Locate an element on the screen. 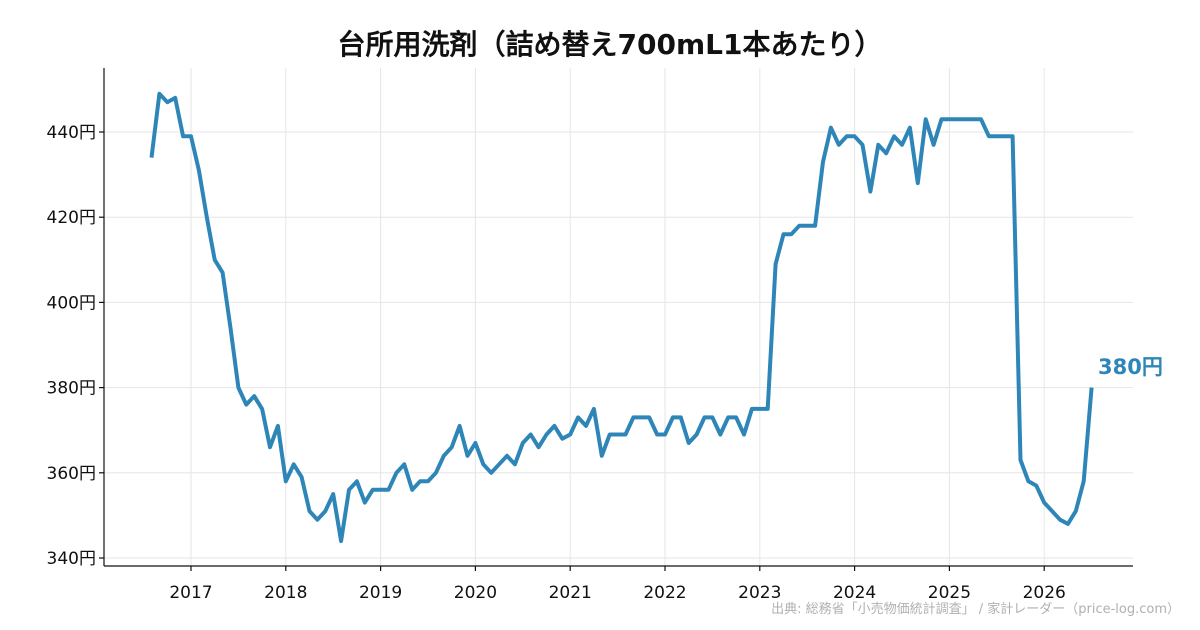 The image size is (1200, 630). x-tick-label: 2023 is located at coordinates (759, 593).